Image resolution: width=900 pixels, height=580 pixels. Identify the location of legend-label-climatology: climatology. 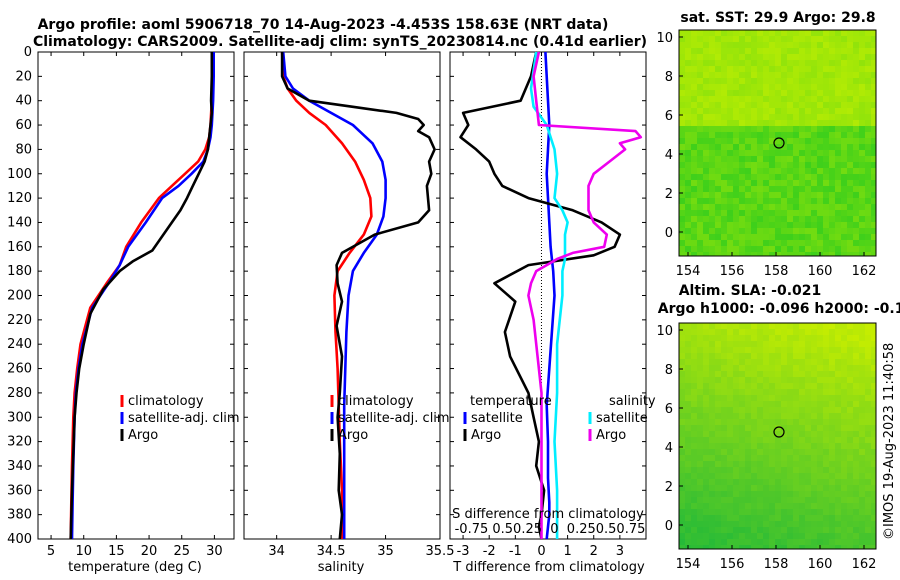
(166, 401).